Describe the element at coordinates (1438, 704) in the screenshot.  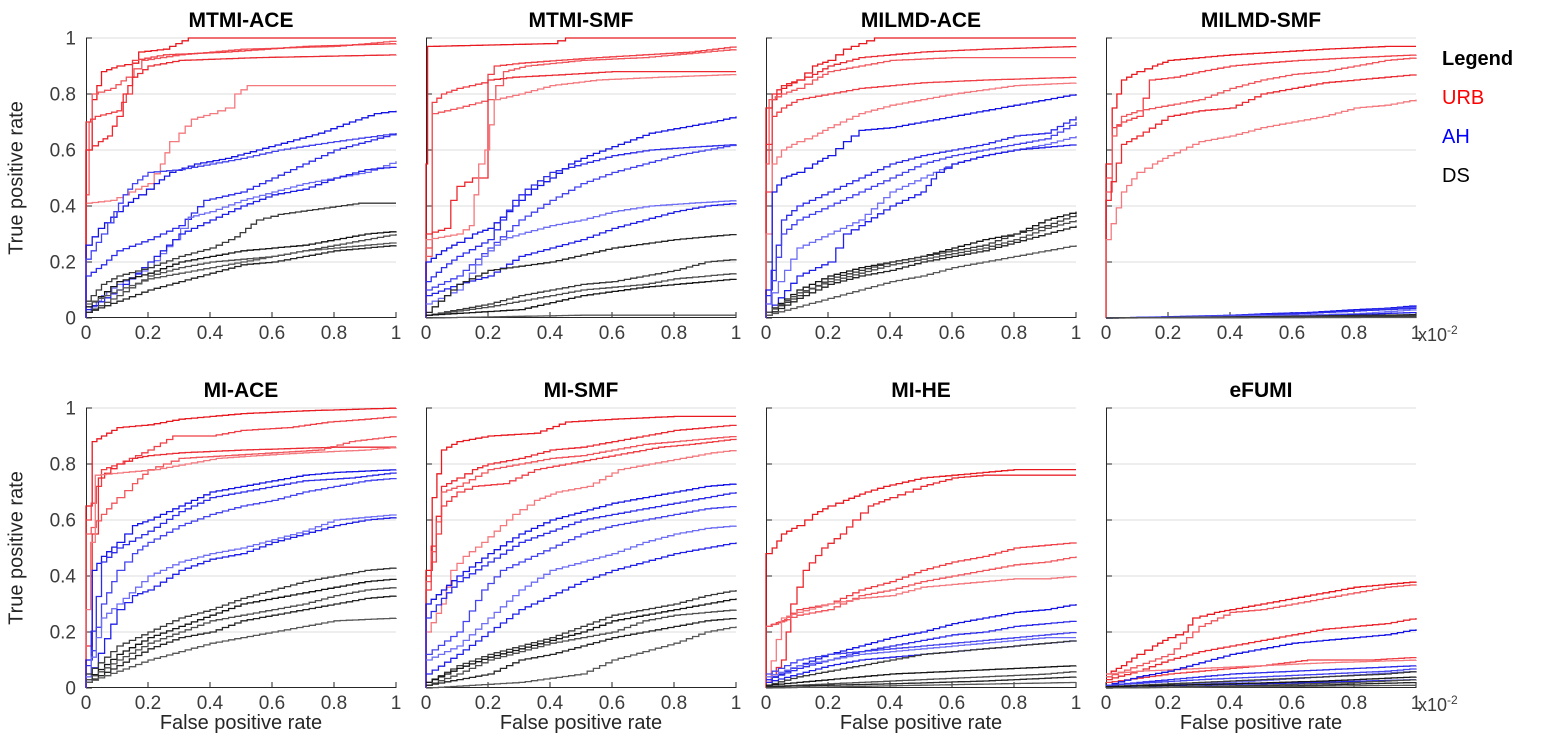
I see `x-axis-multiplier-bottom: x10-2` at that location.